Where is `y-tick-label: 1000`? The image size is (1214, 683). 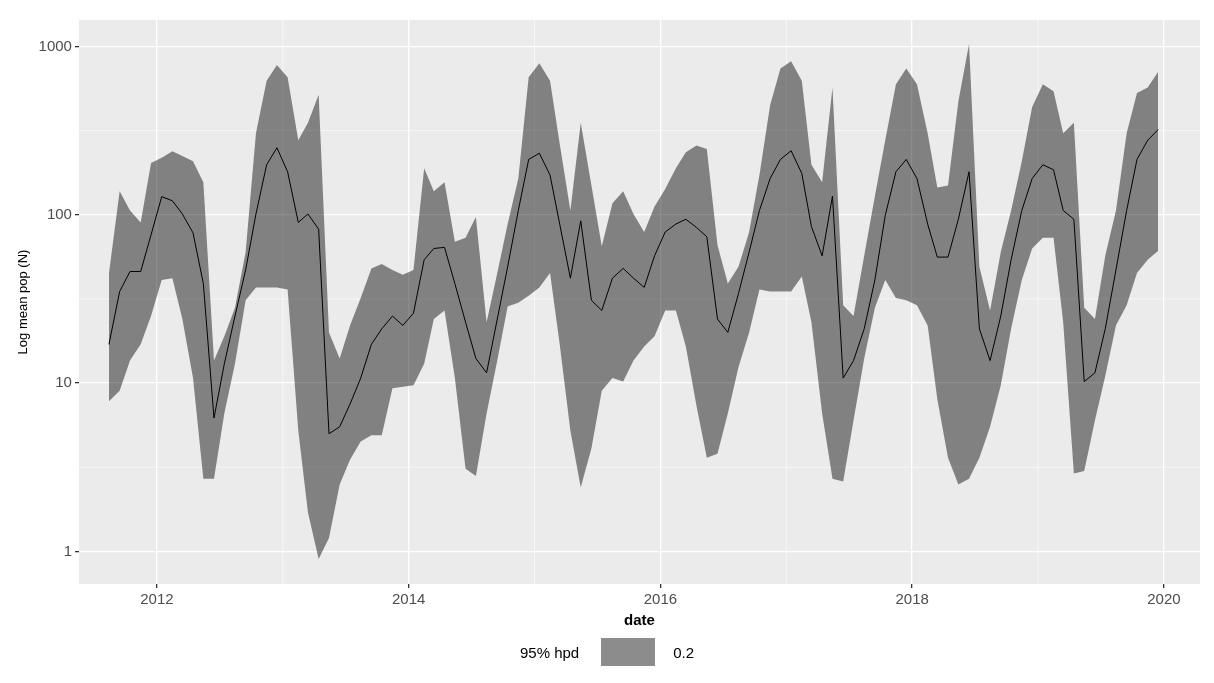
y-tick-label: 1000 is located at coordinates (55, 45).